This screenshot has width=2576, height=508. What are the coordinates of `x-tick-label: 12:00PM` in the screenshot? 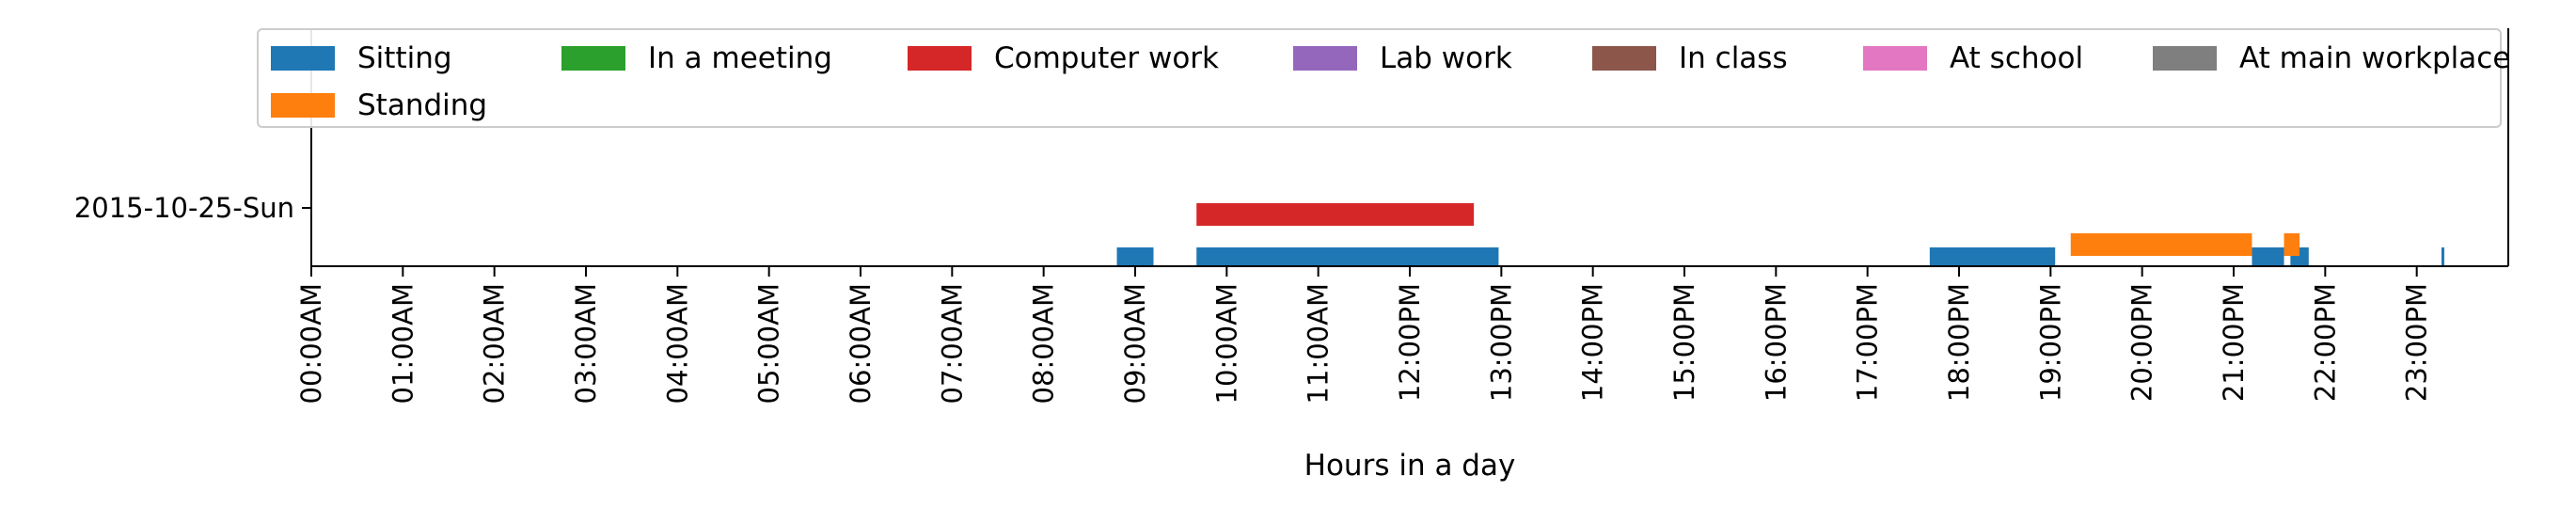 It's located at (1410, 343).